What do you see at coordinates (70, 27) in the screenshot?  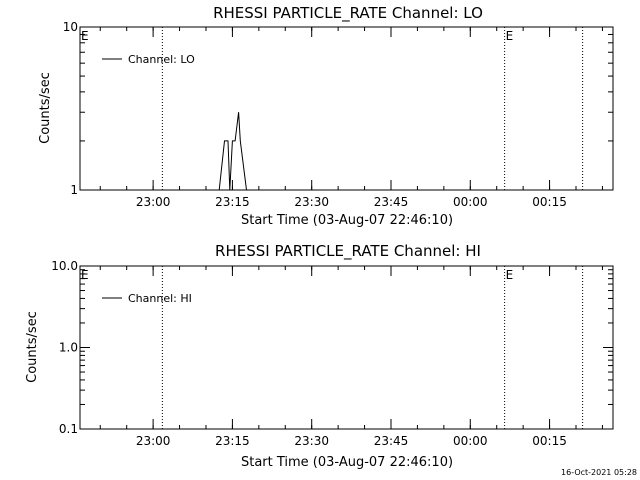 I see `y-tick-label: 10` at bounding box center [70, 27].